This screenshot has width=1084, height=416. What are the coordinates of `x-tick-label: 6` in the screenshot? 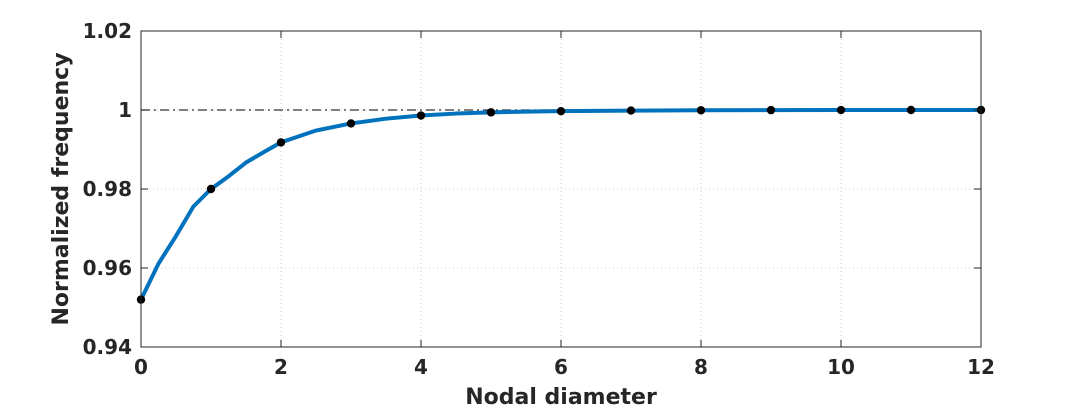 It's located at (561, 367).